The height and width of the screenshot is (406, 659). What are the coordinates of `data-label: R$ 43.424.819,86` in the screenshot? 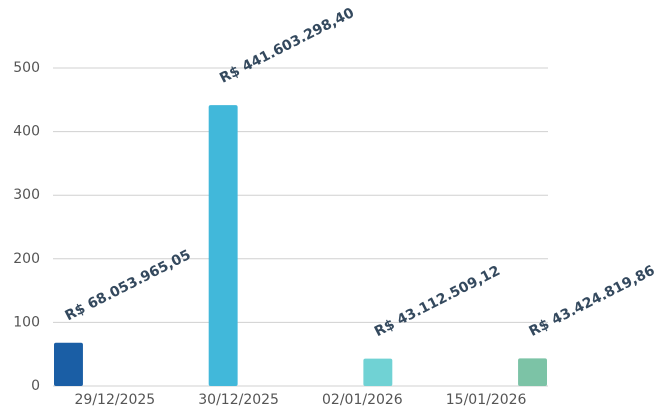 It's located at (592, 301).